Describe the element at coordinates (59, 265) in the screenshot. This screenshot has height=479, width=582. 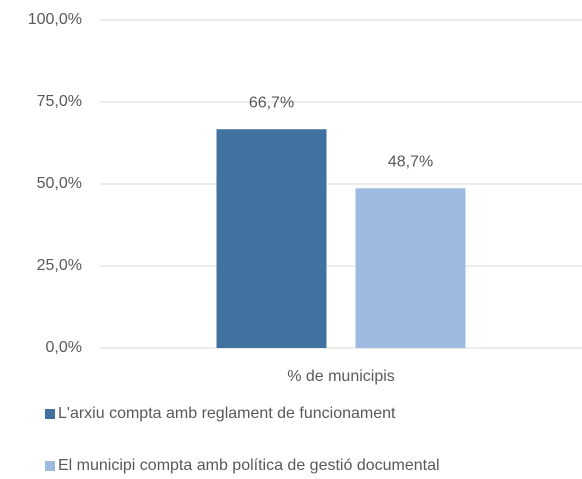
I see `y-tick-label: 25,0%` at that location.